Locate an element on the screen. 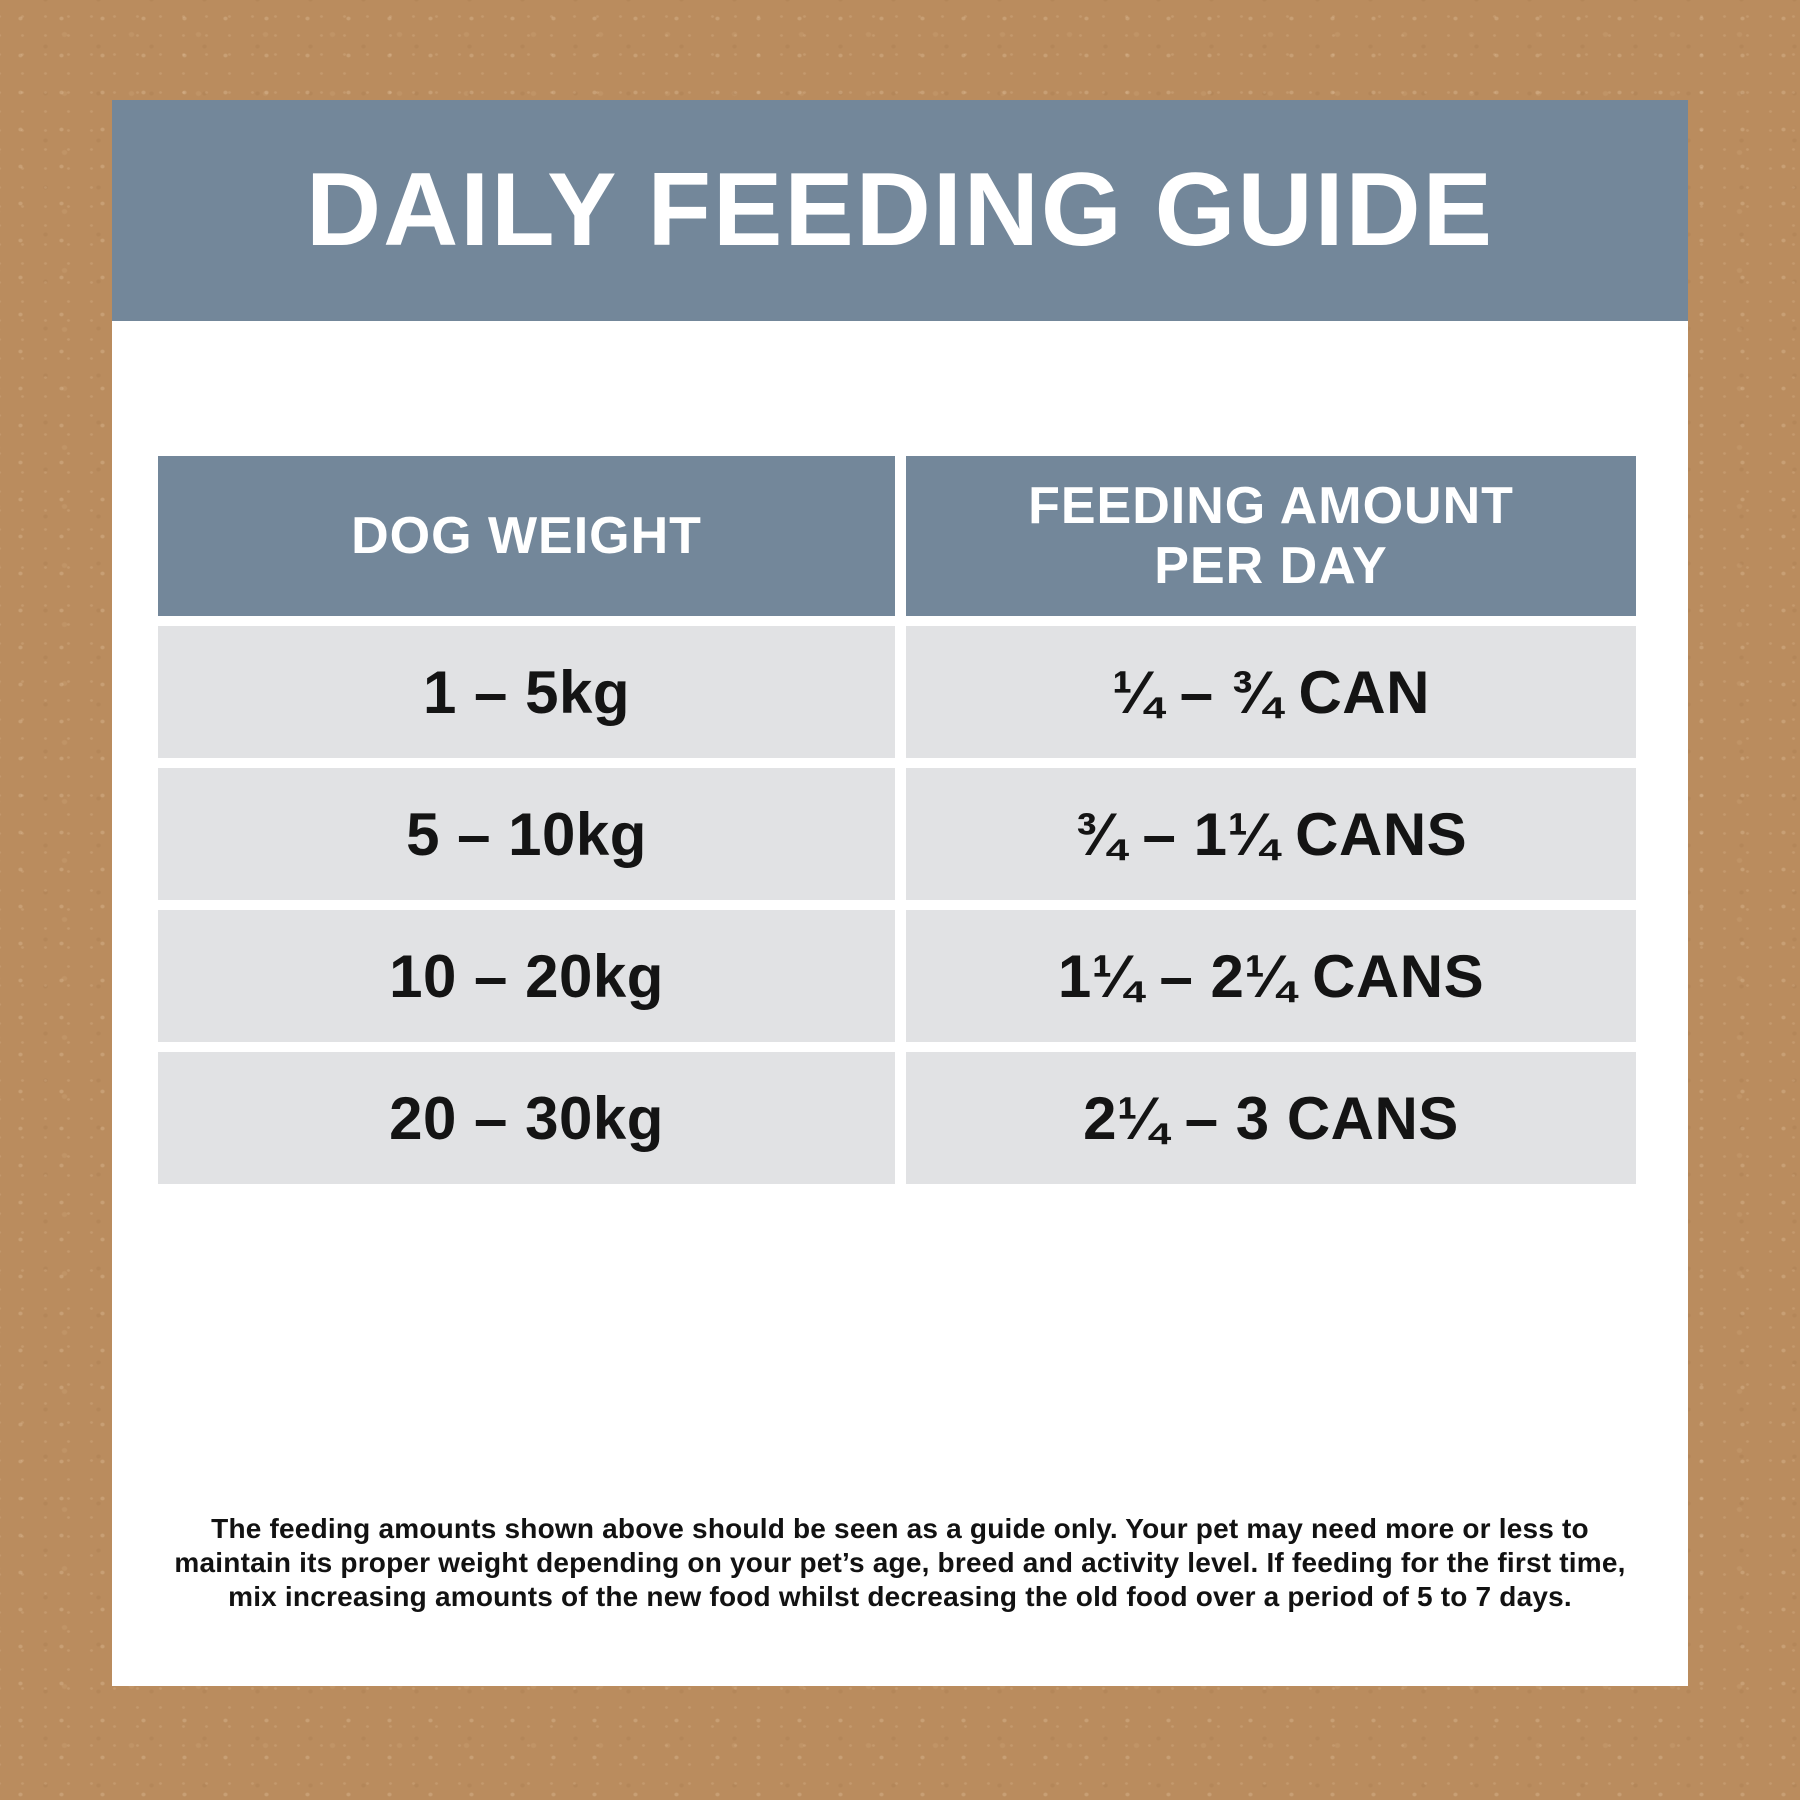 The image size is (1800, 1800). table-row-2-amount-cell: ¾ – 1¼ CANS is located at coordinates (1271, 834).